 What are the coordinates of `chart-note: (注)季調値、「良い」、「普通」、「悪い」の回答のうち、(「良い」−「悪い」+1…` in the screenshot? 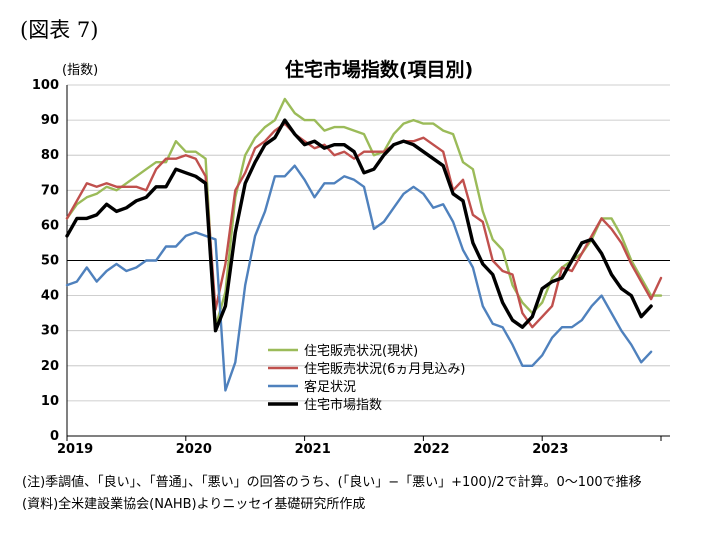 It's located at (332, 482).